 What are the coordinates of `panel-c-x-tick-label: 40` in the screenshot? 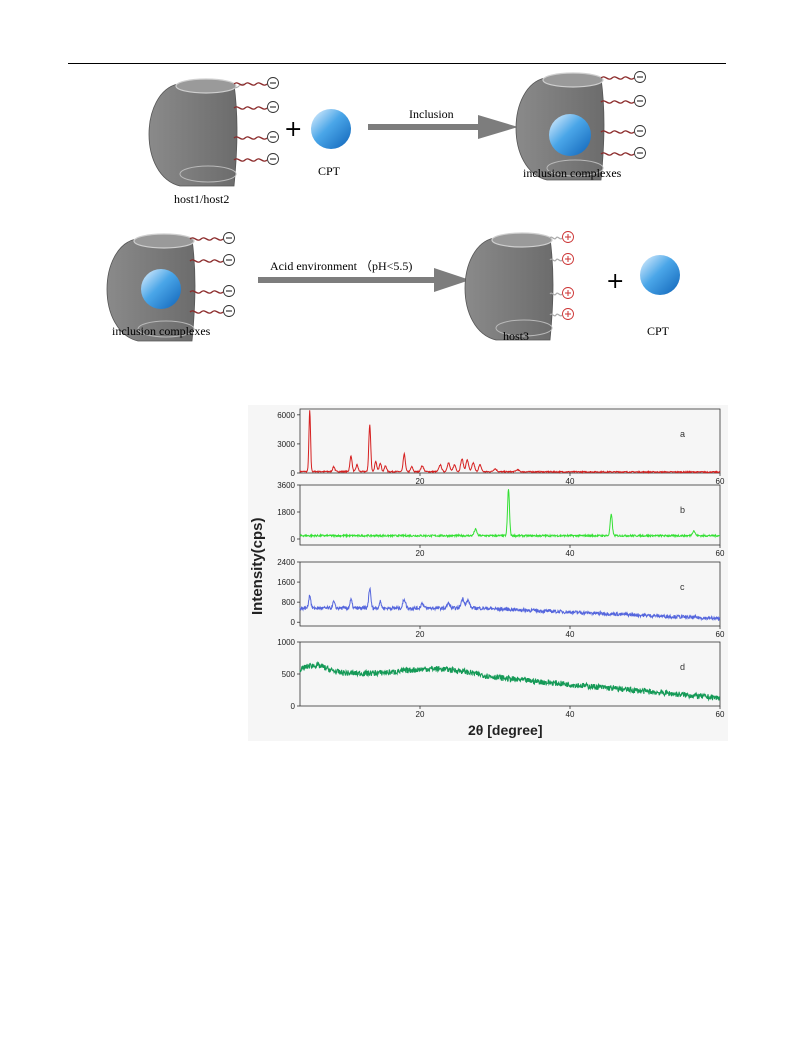 It's located at (570, 634).